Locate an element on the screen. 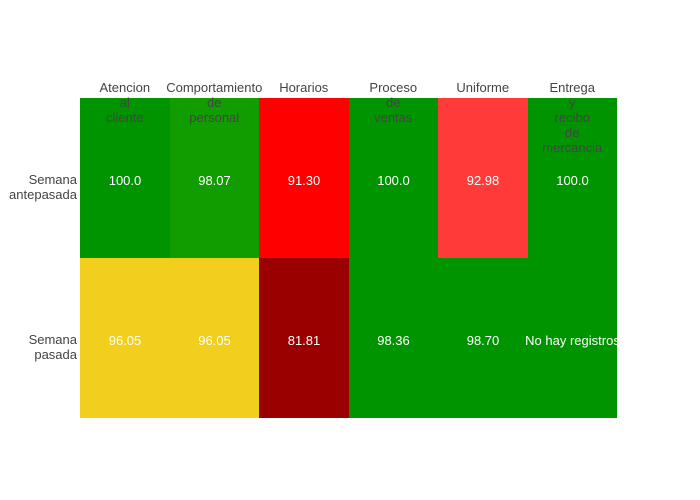 The image size is (700, 500). heatmap-cell-r1c2: 98.07 is located at coordinates (214, 178).